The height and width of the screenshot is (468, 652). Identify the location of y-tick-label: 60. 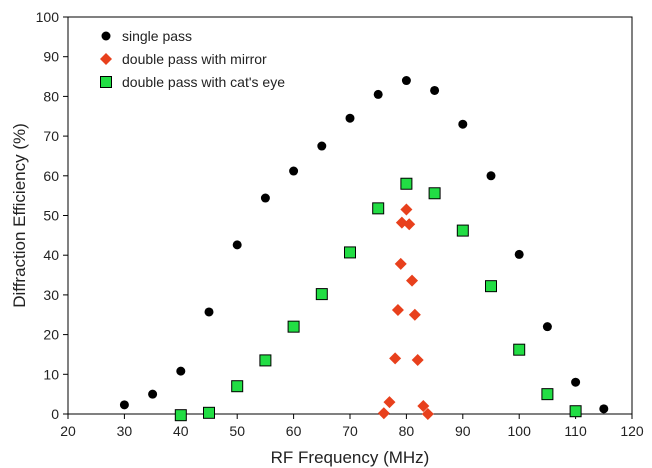
(51, 176).